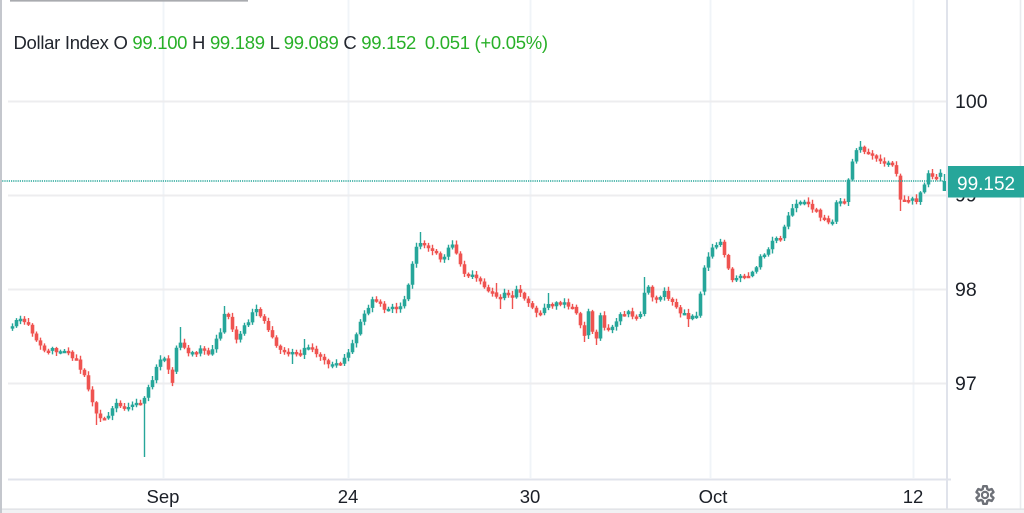 The height and width of the screenshot is (513, 1024). I want to click on svg-text: 97, so click(966, 384).